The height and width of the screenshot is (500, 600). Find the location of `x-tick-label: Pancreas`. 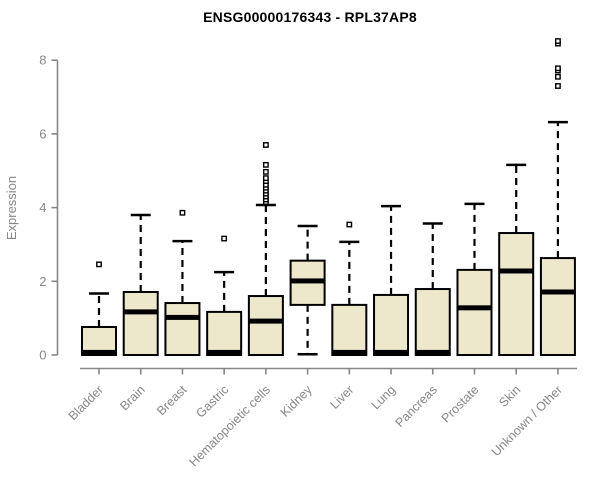

x-tick-label: Pancreas is located at coordinates (416, 406).